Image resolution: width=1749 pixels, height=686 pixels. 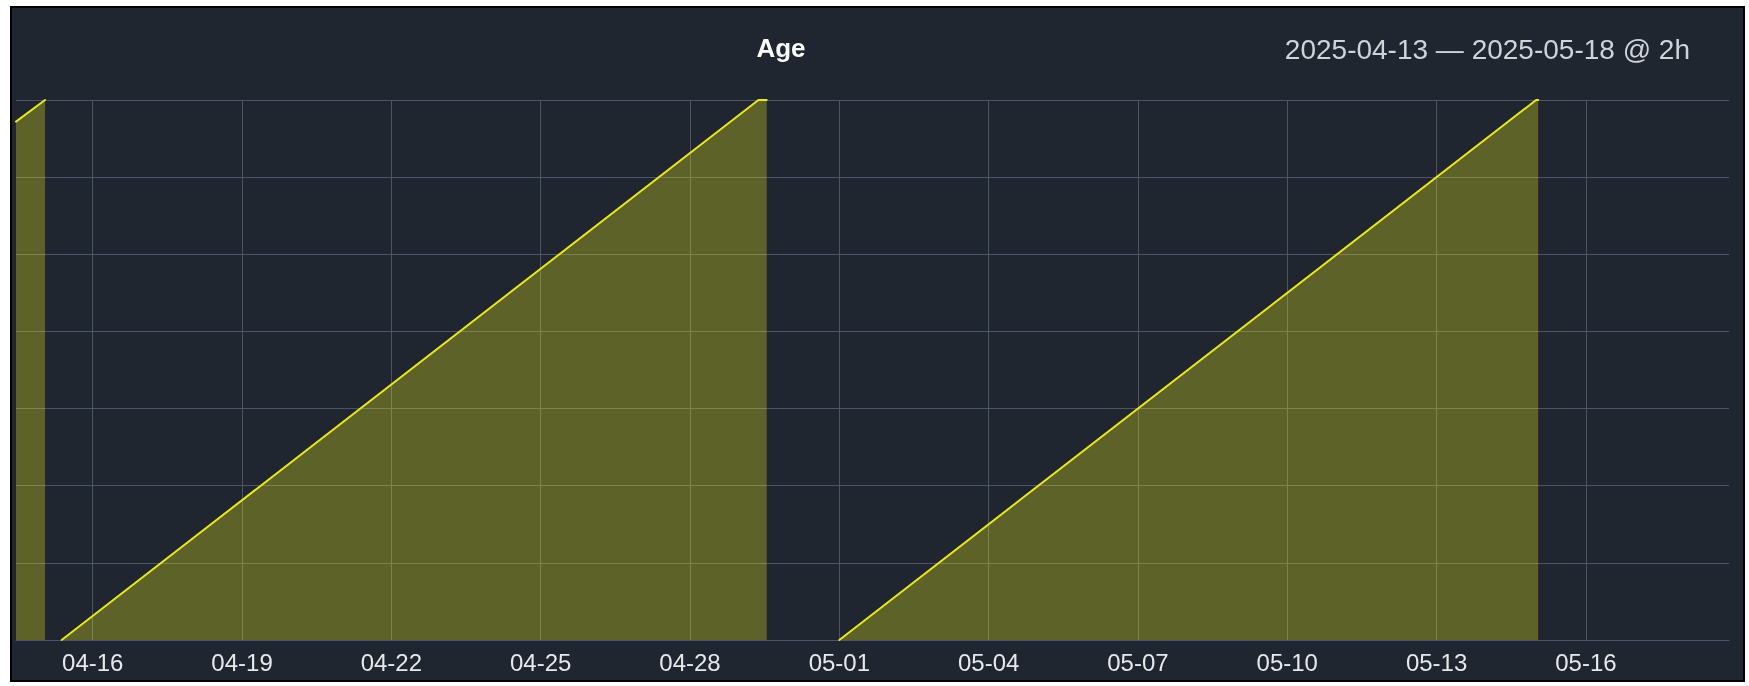 I want to click on x-tick-label: 05-07, so click(x=1138, y=662).